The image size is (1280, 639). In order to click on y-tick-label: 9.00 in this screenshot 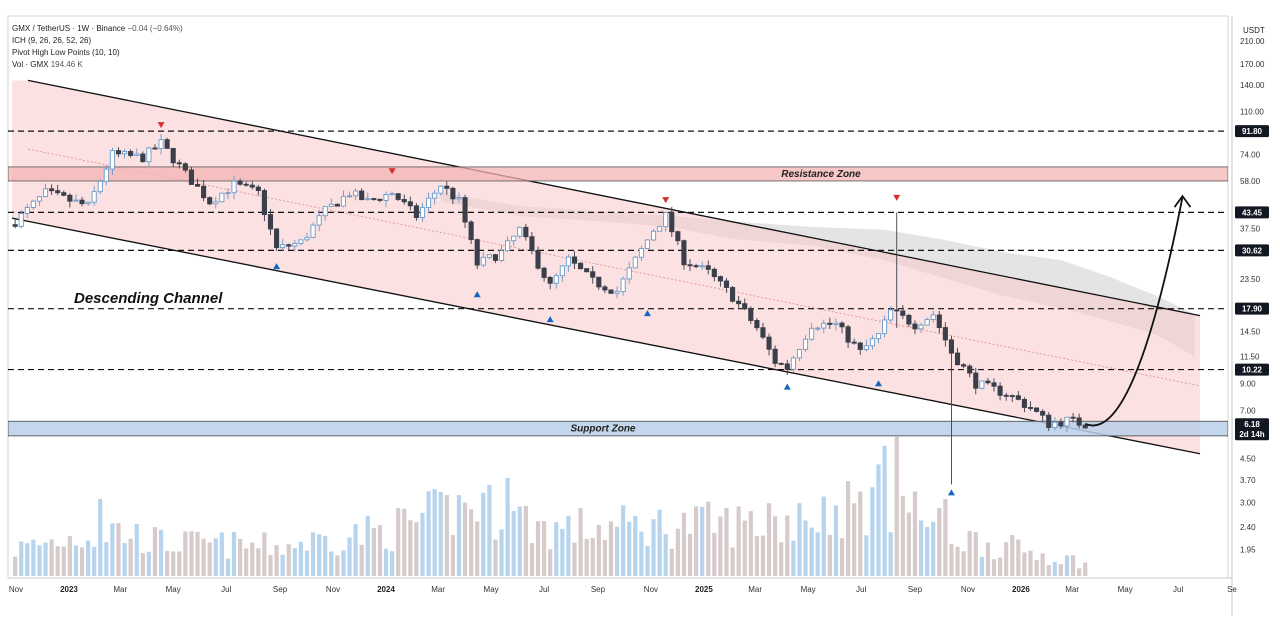, I will do `click(1248, 383)`.